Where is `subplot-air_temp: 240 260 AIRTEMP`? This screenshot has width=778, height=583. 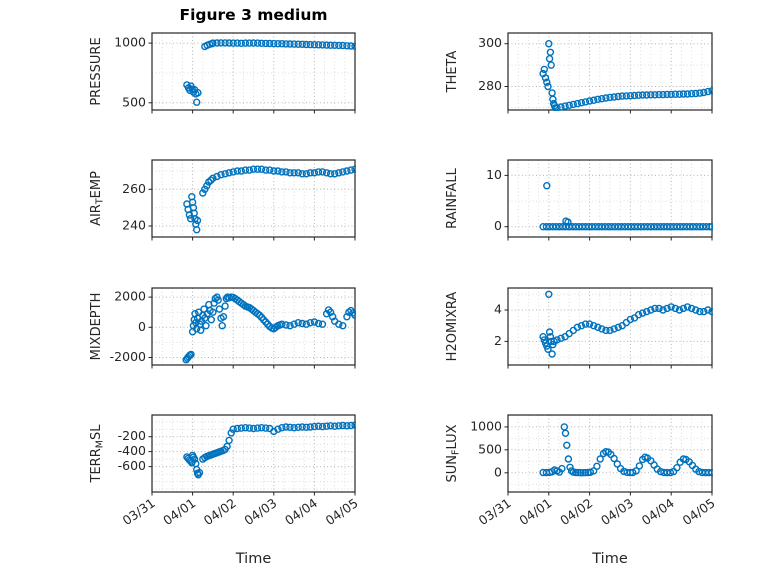 subplot-air_temp: 240 260 AIRTEMP is located at coordinates (222, 200).